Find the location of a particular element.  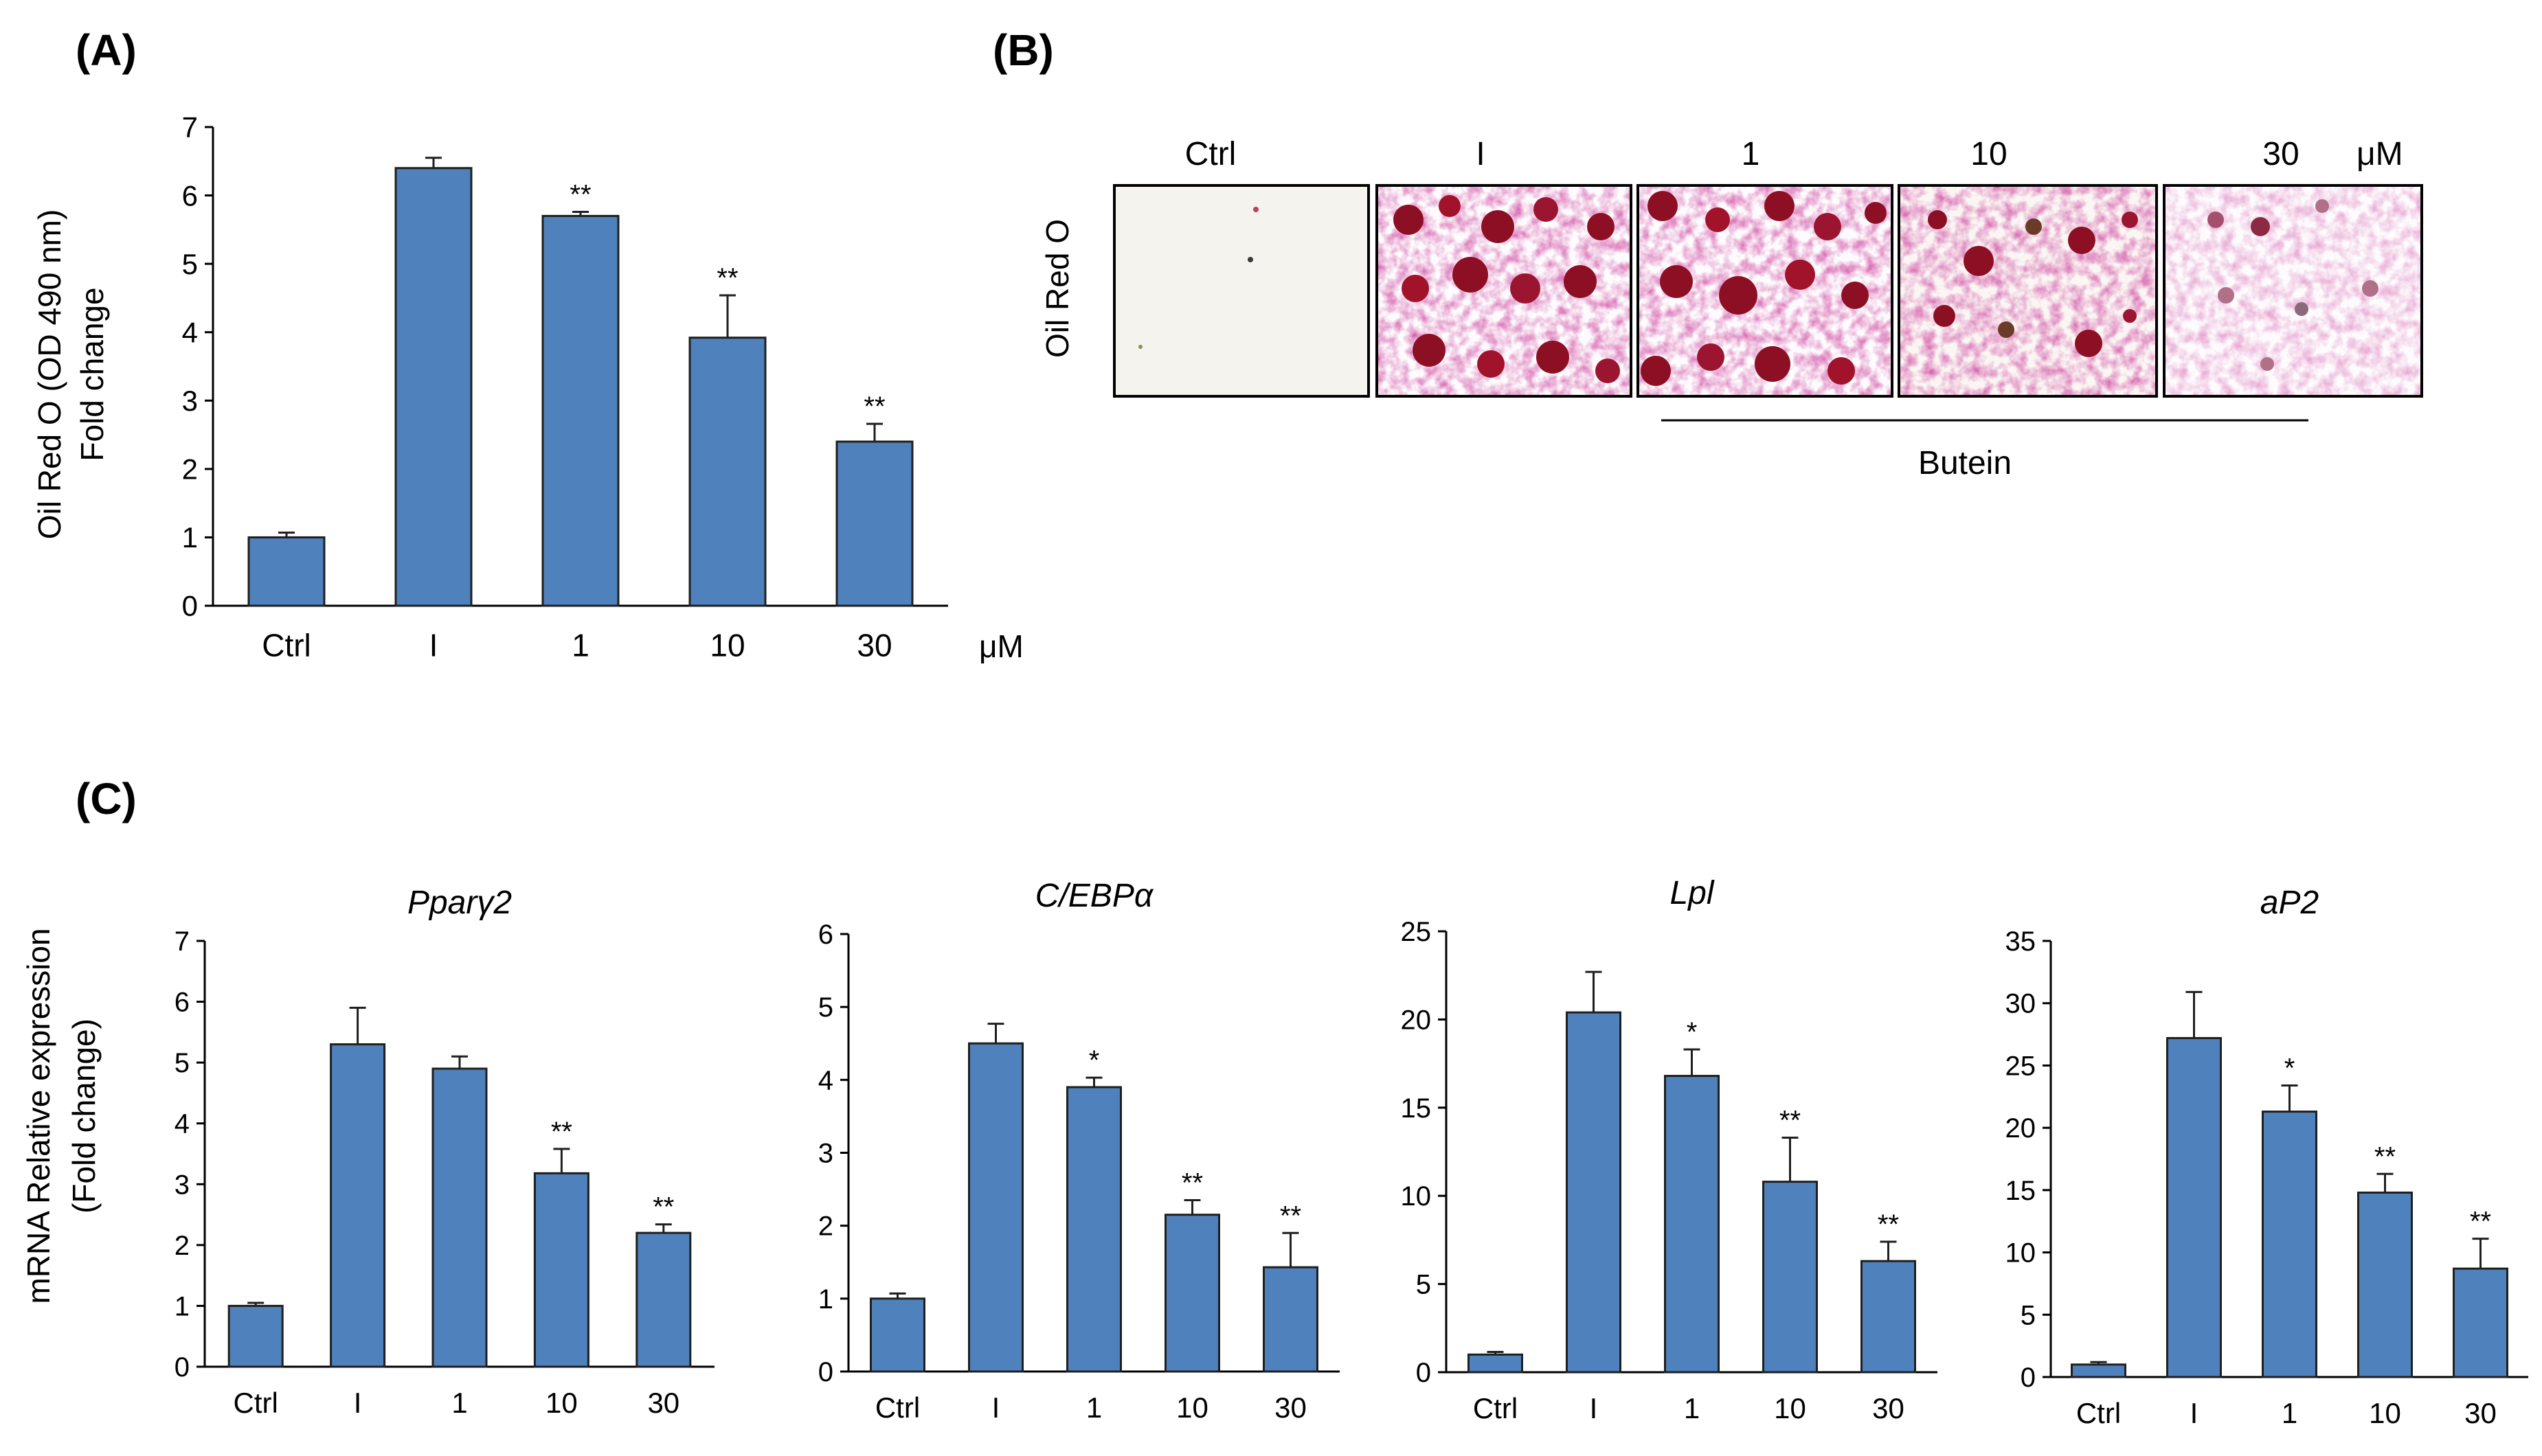

a-category-label: I is located at coordinates (433, 645).